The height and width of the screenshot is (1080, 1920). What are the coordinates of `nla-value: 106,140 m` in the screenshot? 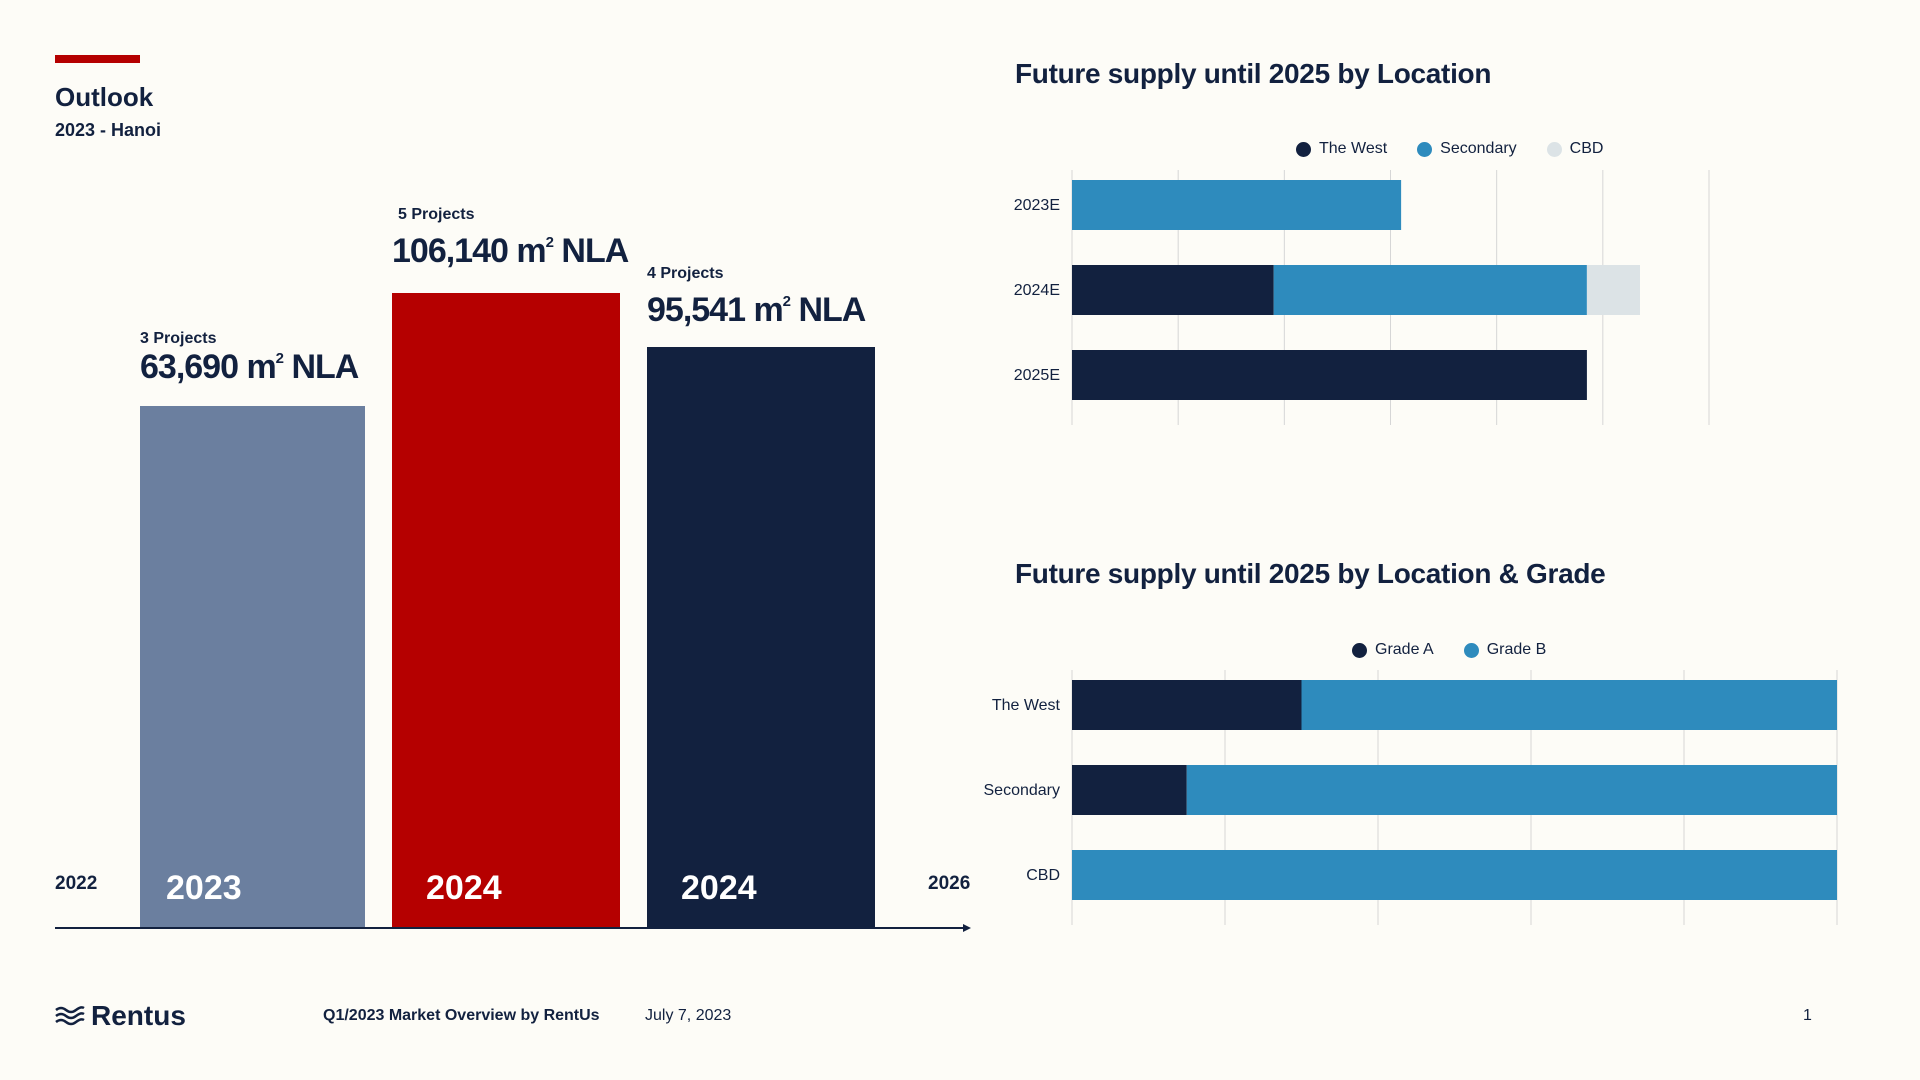 It's located at (469, 251).